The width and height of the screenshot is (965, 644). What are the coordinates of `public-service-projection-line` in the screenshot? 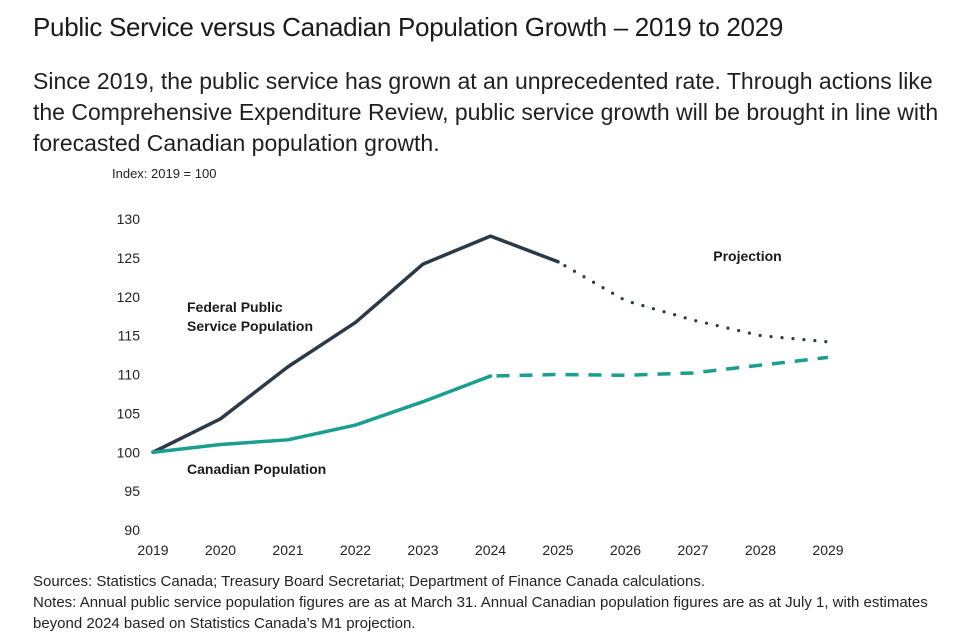 It's located at (693, 302).